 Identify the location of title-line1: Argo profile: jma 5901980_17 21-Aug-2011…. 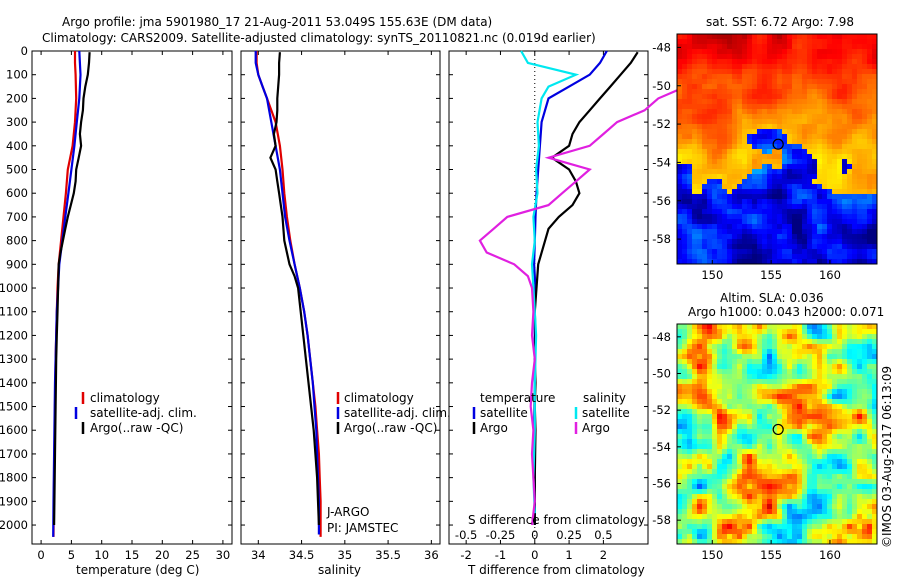
(277, 22).